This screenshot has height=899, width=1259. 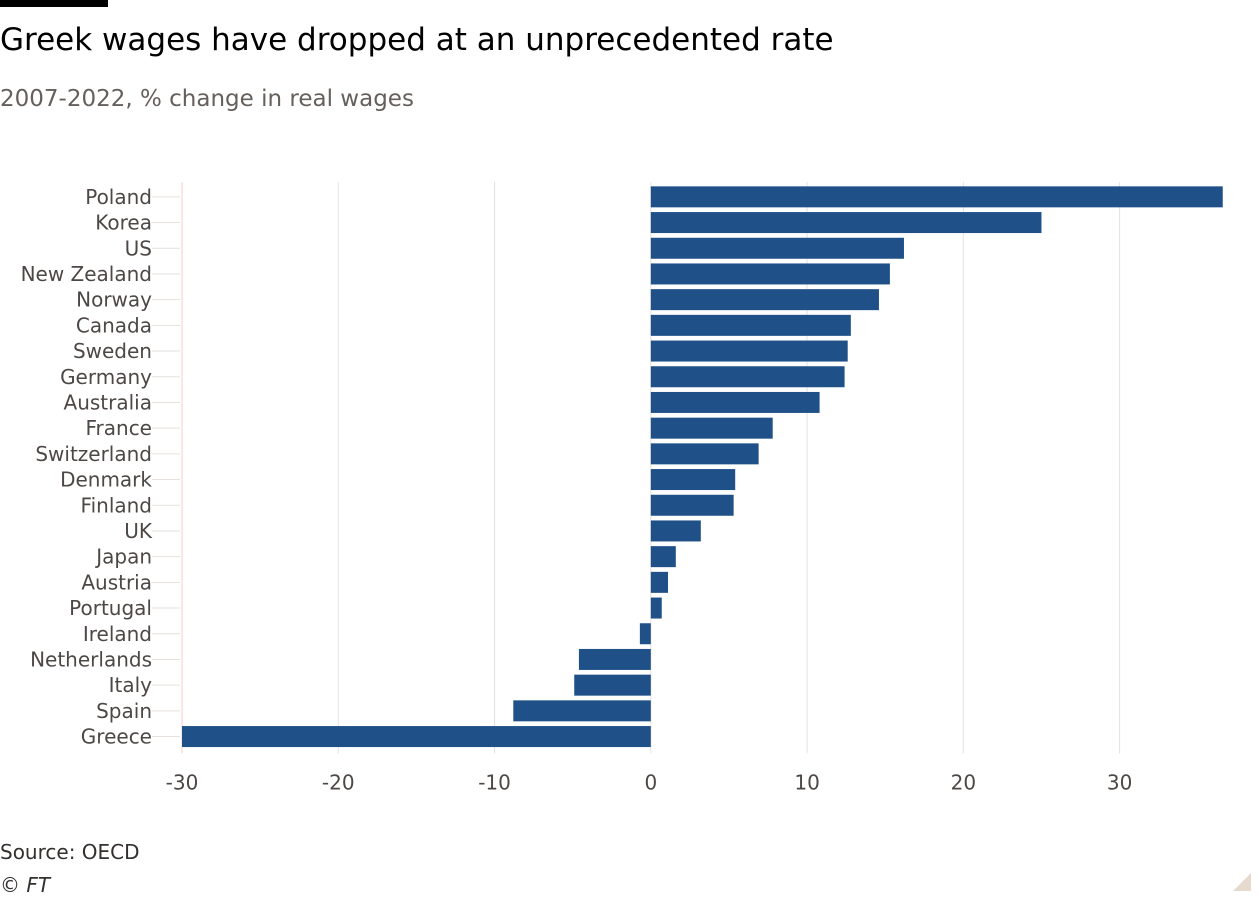 I want to click on category-label: Australia, so click(x=108, y=402).